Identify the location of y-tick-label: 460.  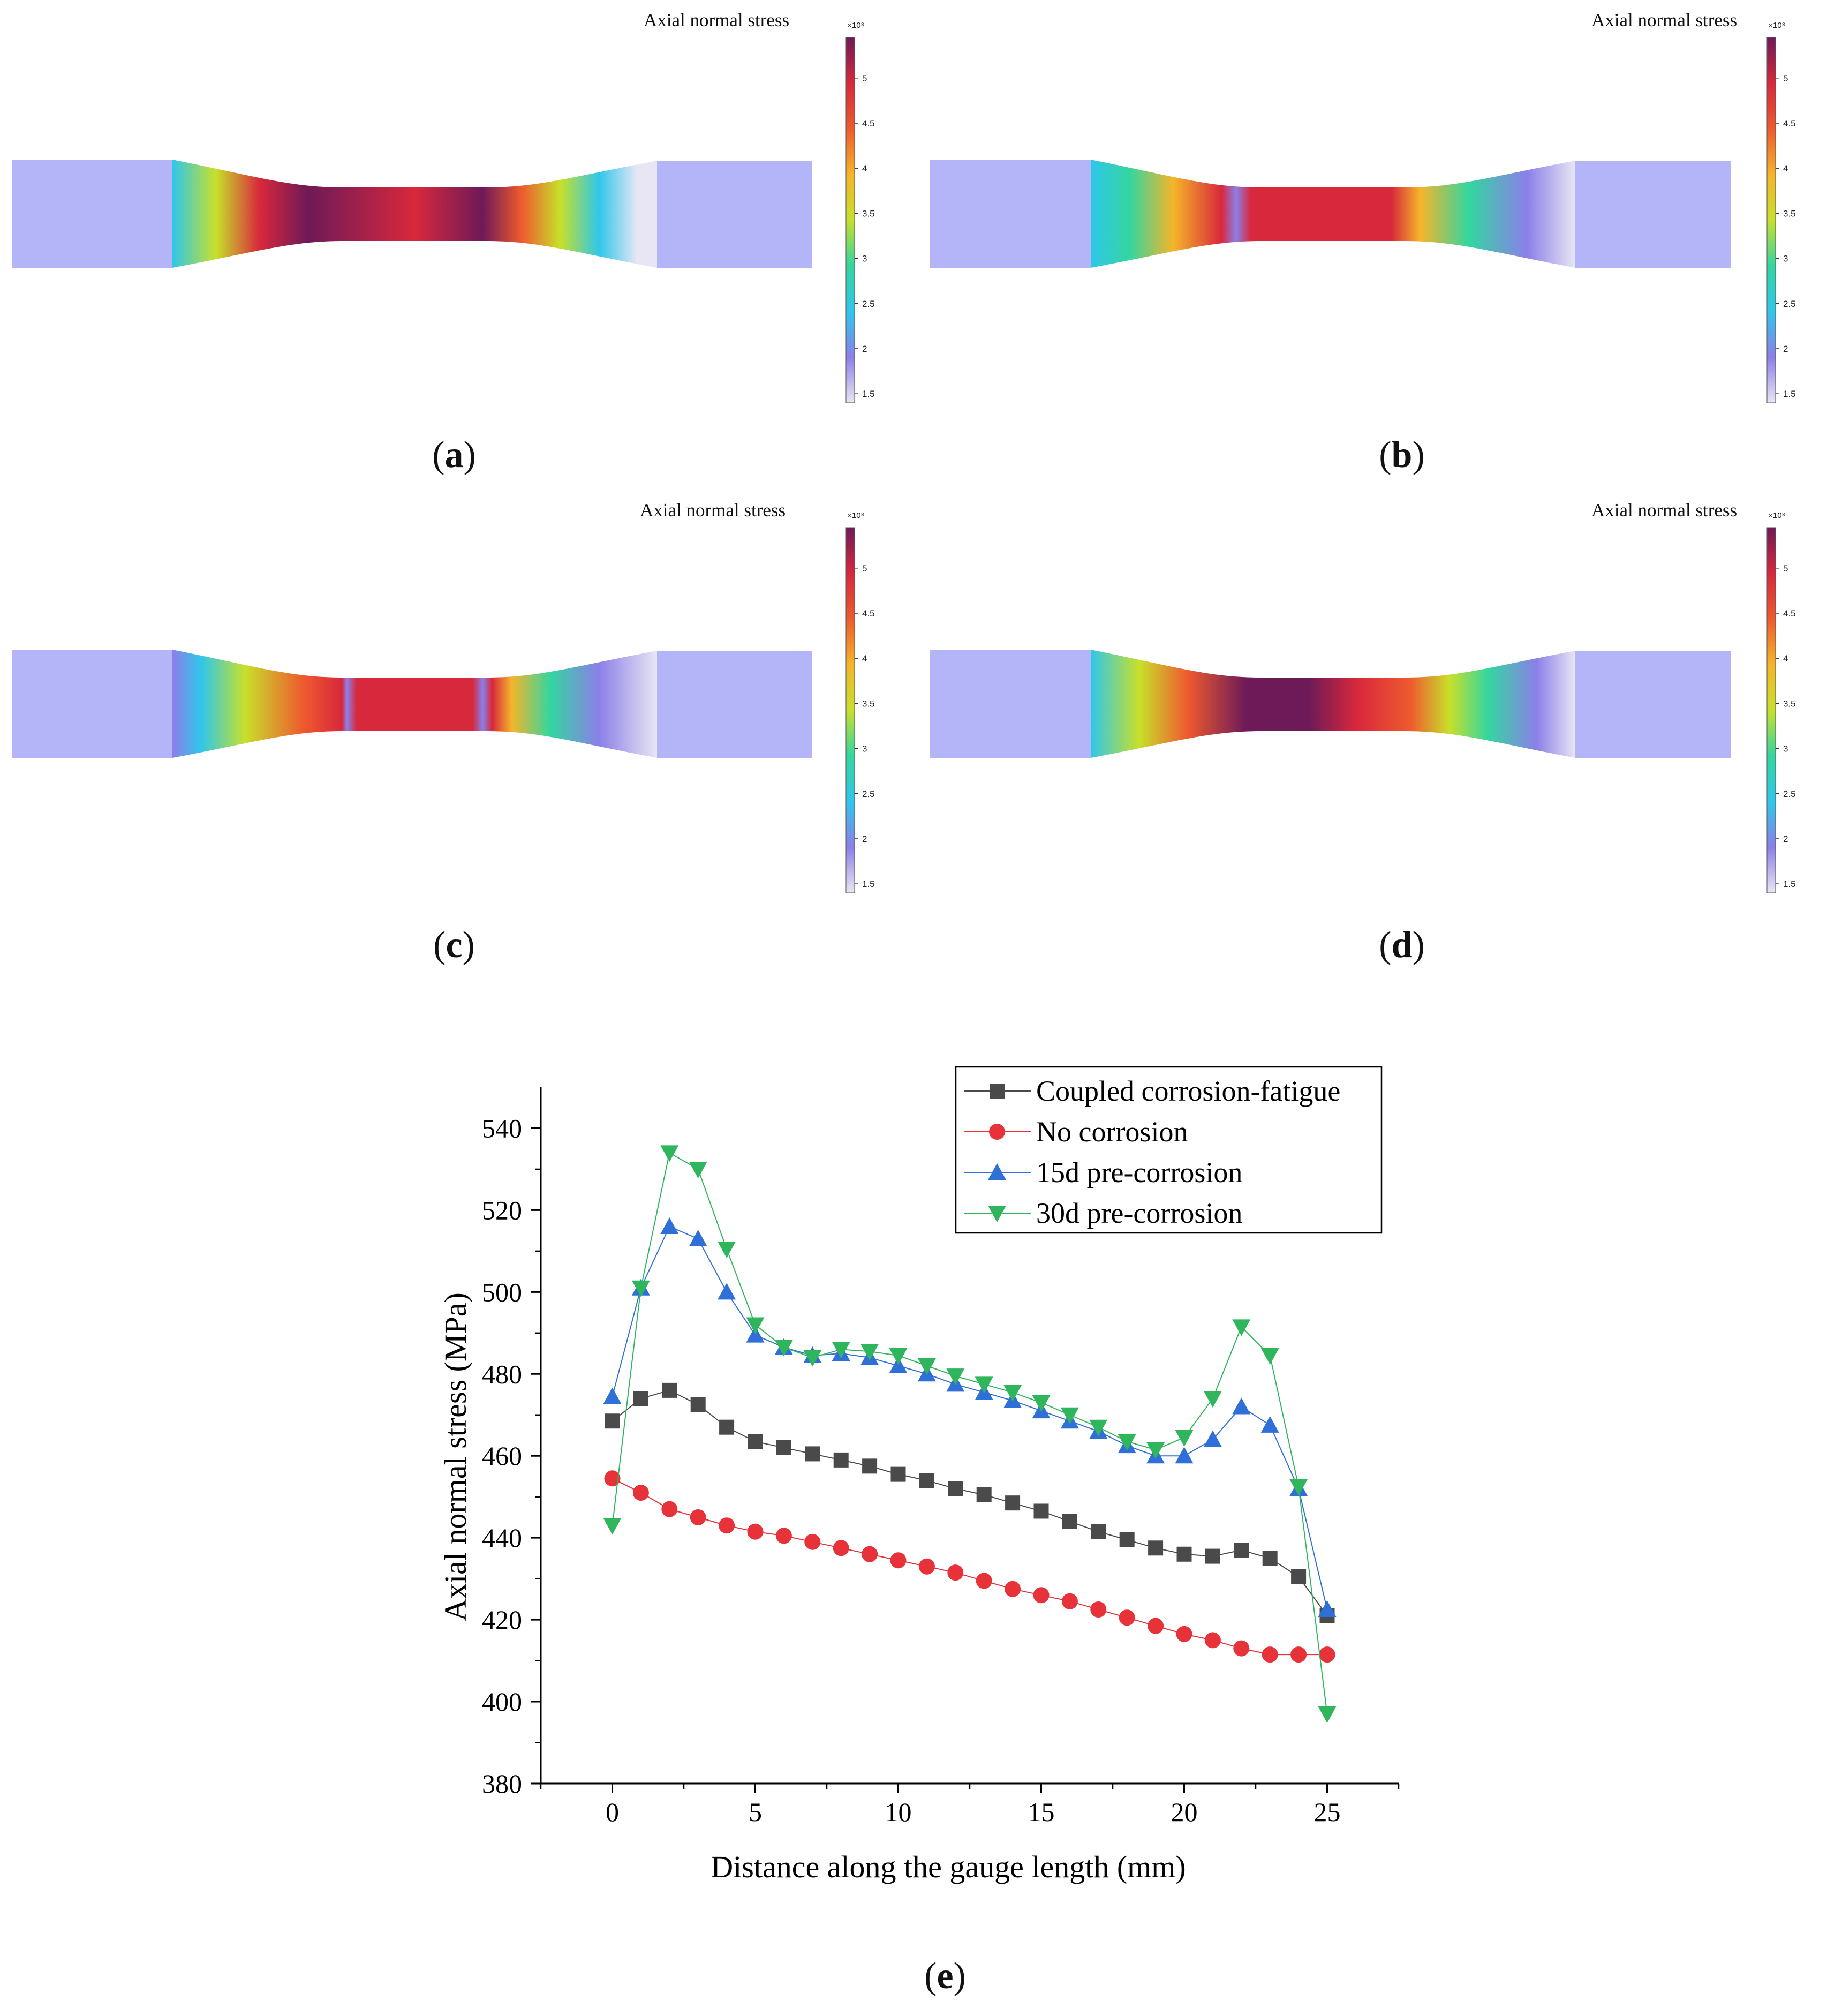
(502, 1456).